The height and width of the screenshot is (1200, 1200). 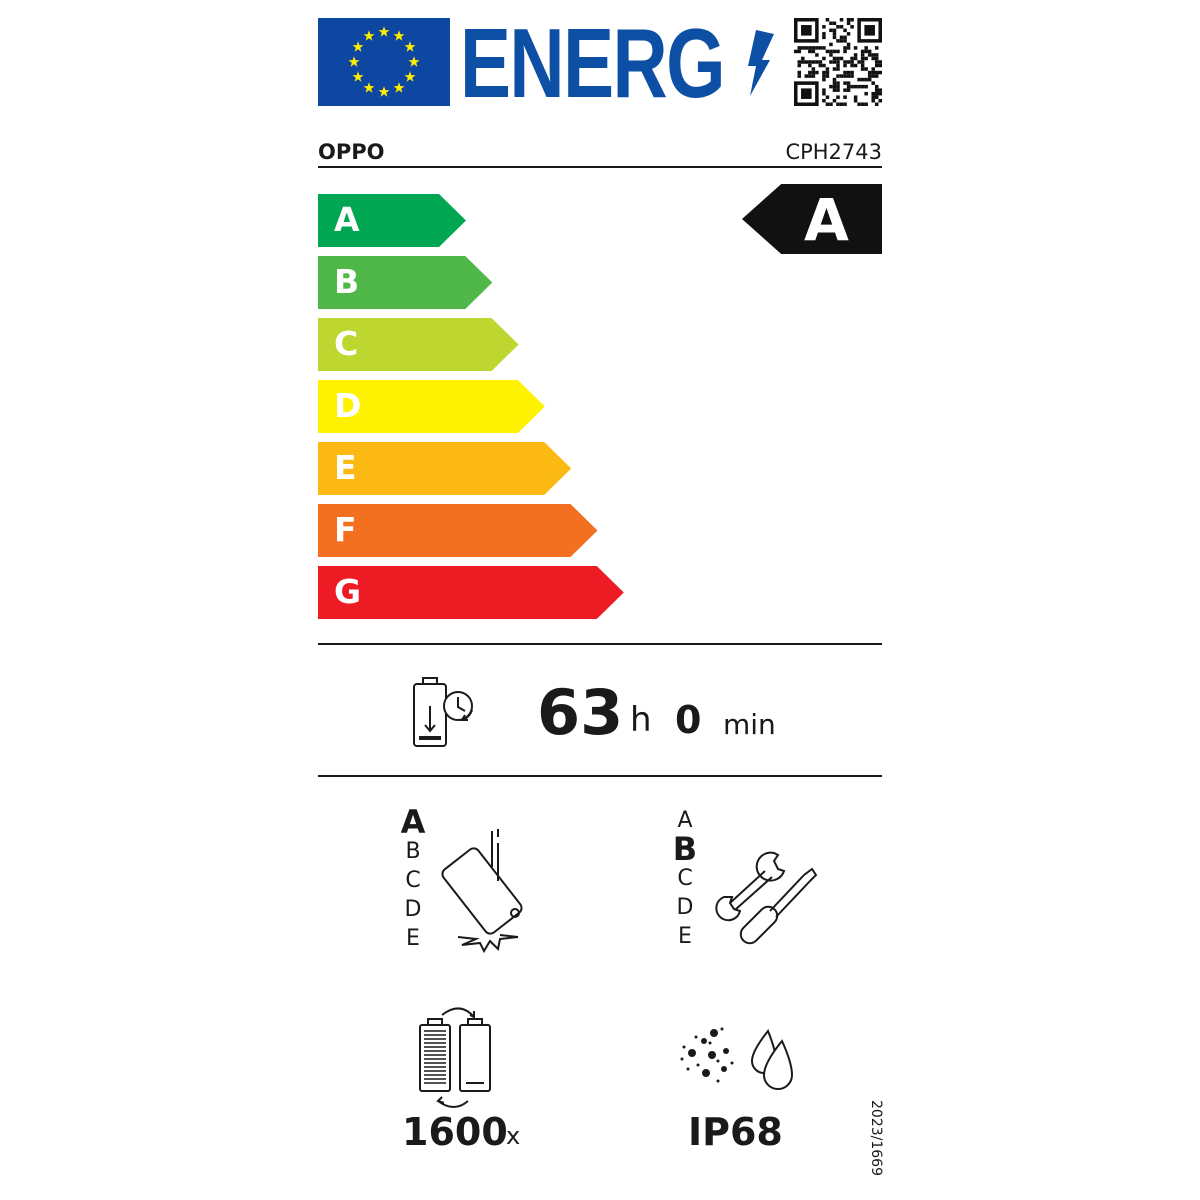 What do you see at coordinates (749, 724) in the screenshot?
I see `minutes-unit: min` at bounding box center [749, 724].